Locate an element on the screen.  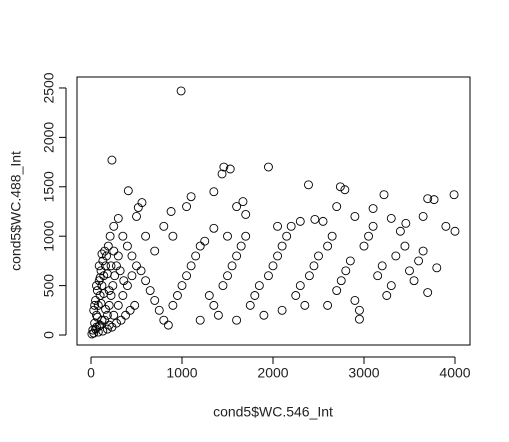
x-tick-label: 0 is located at coordinates (91, 373).